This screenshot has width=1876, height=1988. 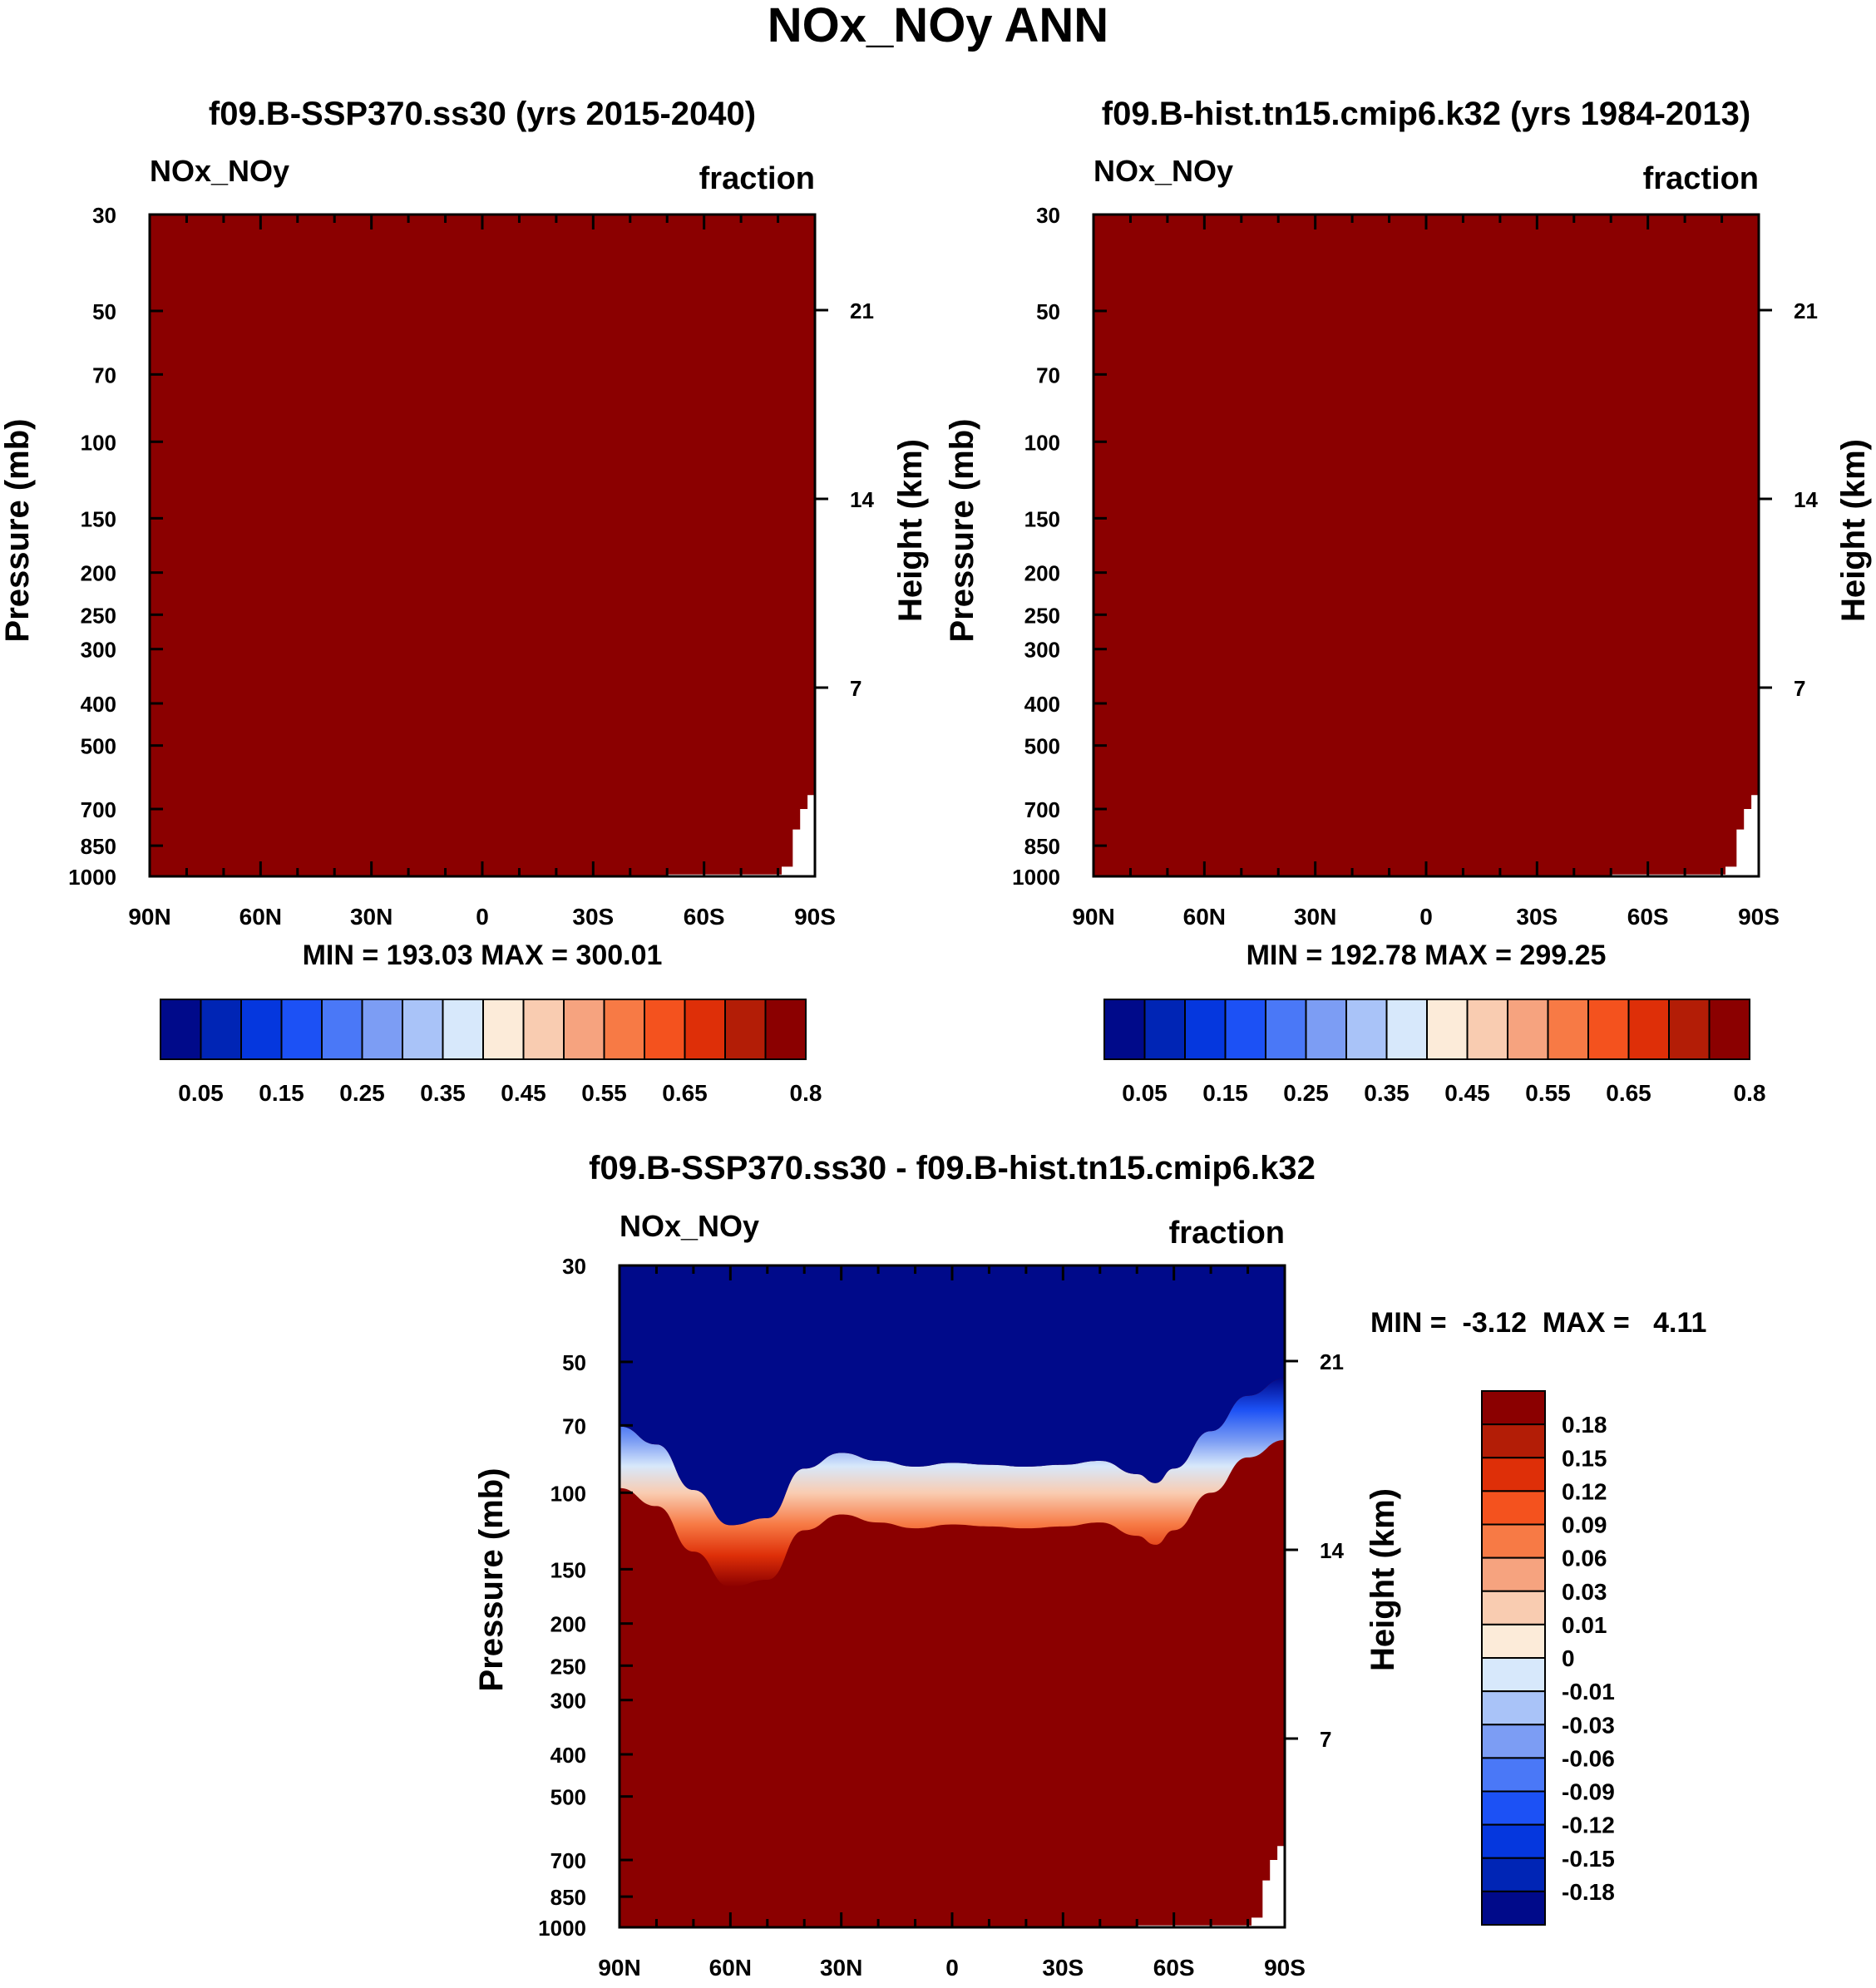 I want to click on panel-2-missing-region, so click(x=1685, y=835).